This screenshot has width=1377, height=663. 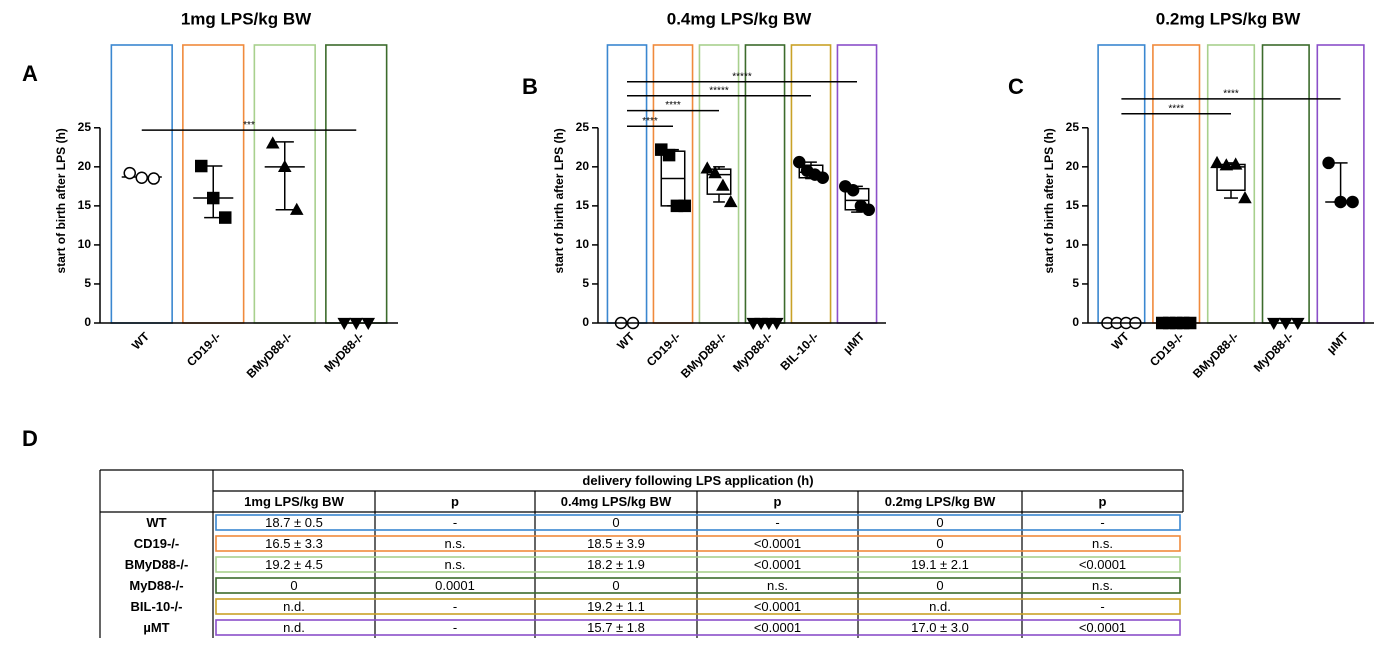 What do you see at coordinates (697, 480) in the screenshot?
I see `table-title: delivery following LPS application (h)` at bounding box center [697, 480].